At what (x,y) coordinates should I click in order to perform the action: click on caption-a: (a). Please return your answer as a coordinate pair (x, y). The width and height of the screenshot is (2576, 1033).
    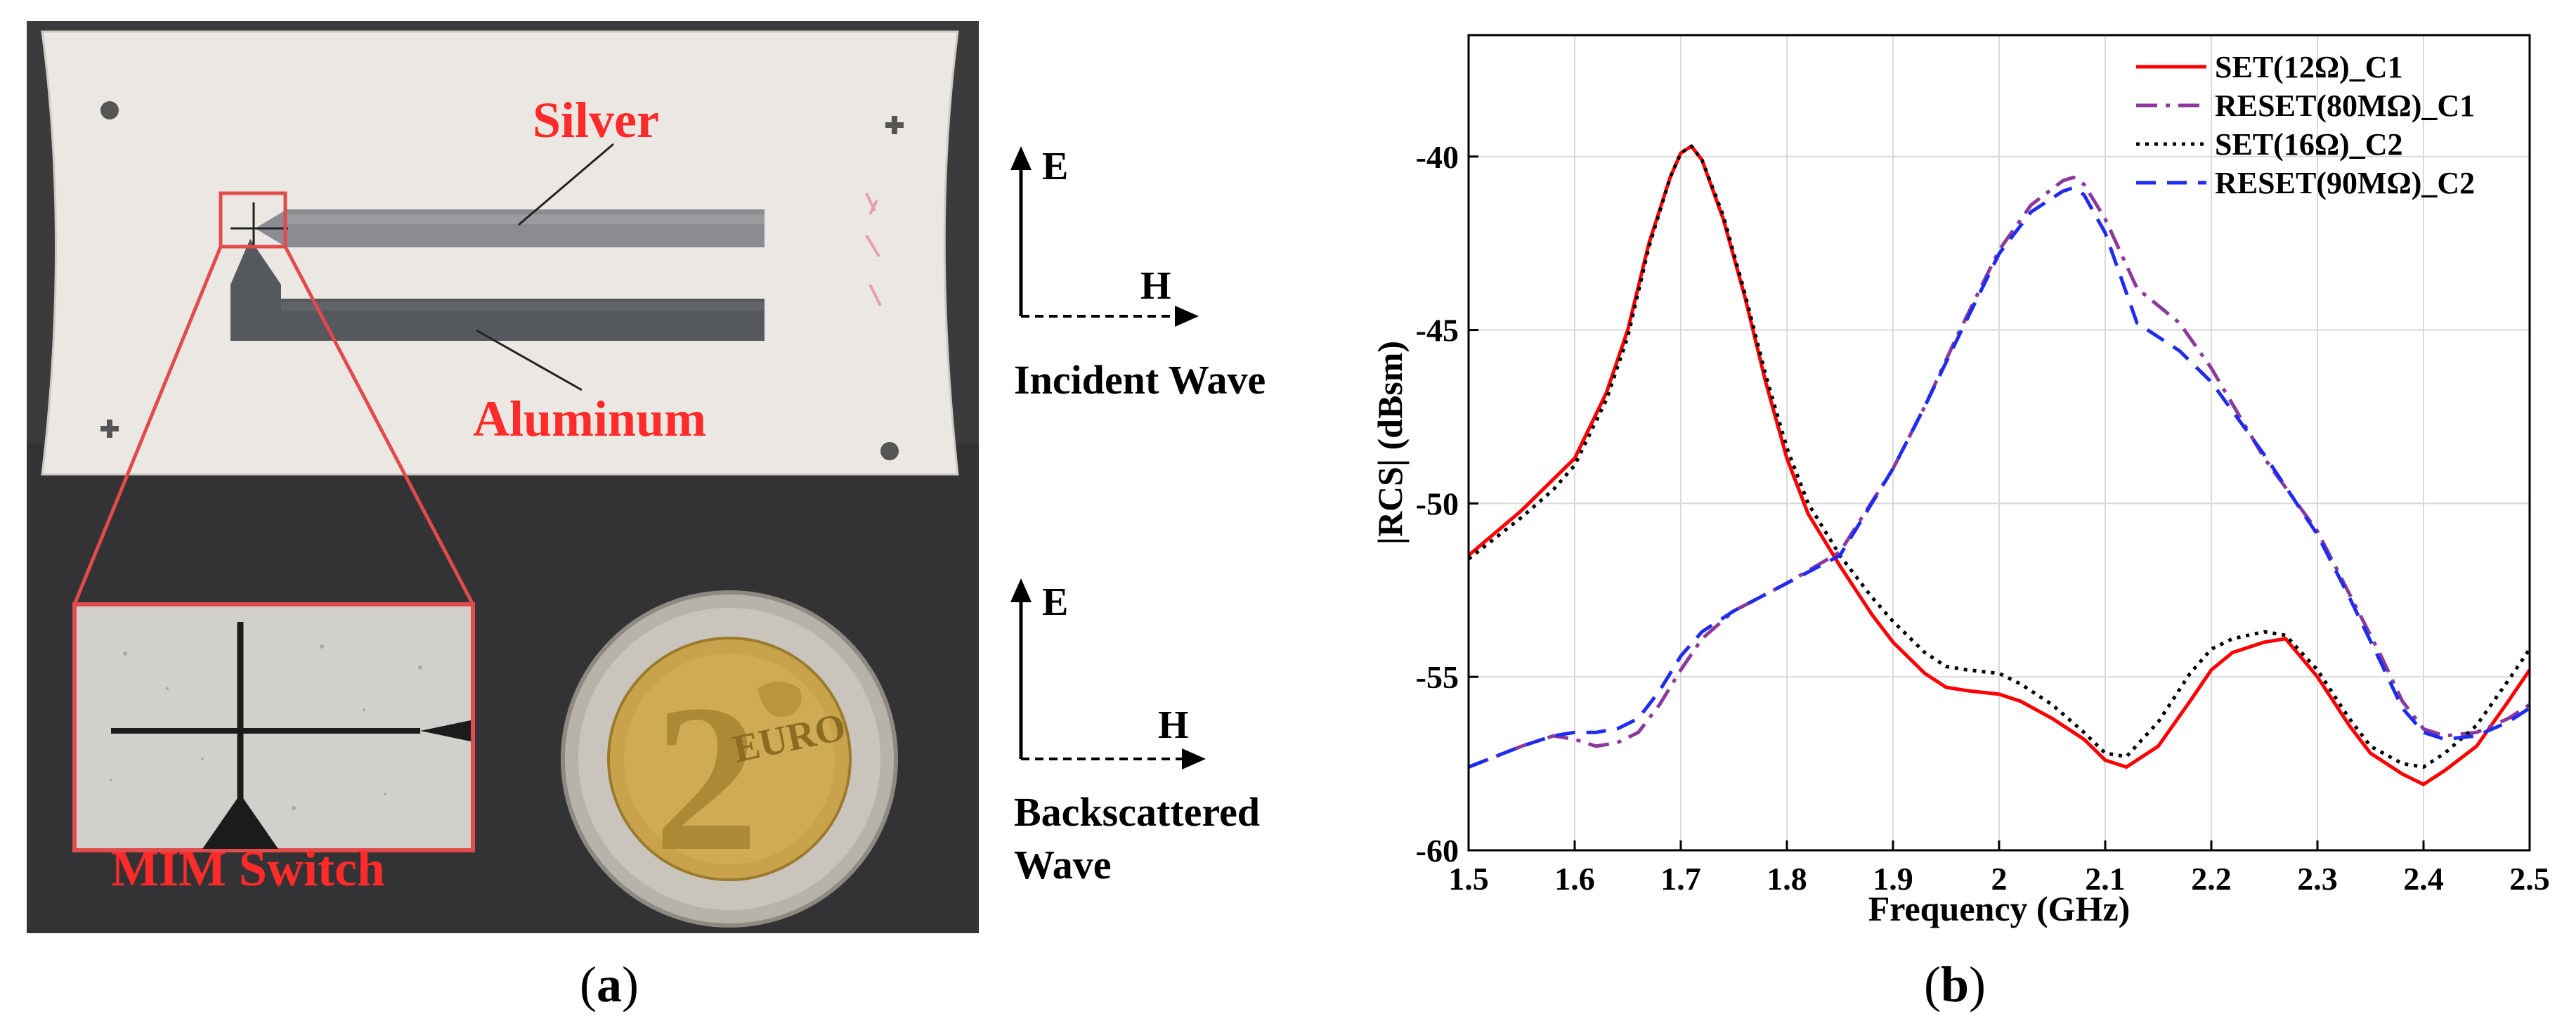
    Looking at the image, I should click on (609, 985).